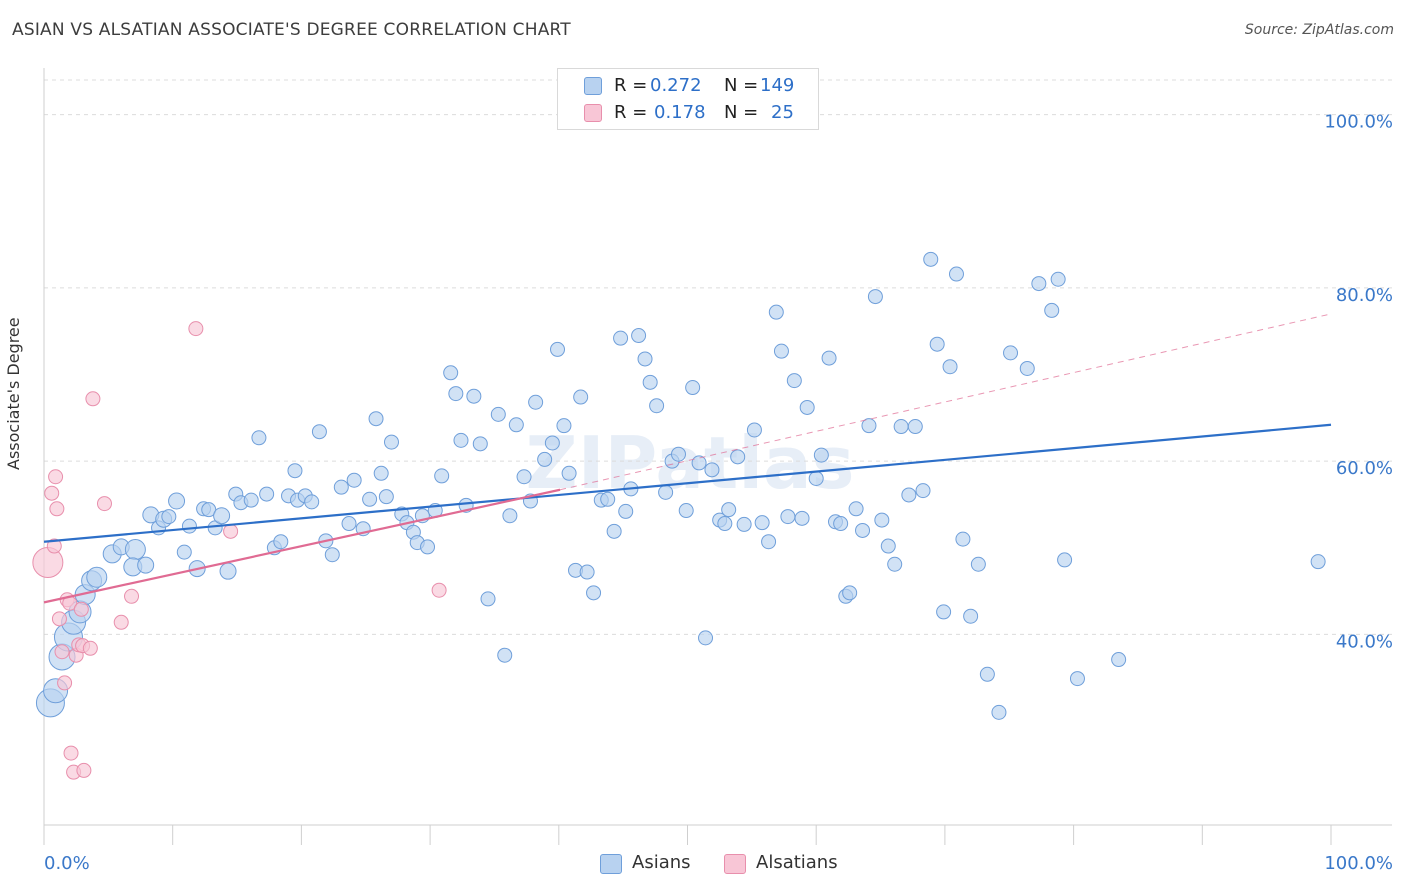  What do you see at coordinates (777, 85) in the screenshot?
I see `asians-n-value: 149` at bounding box center [777, 85].